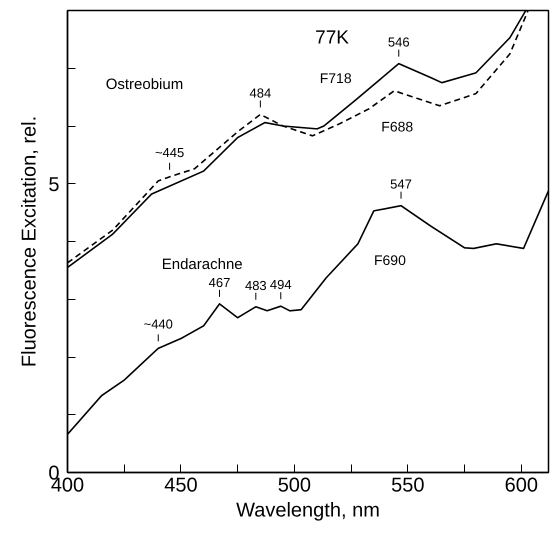 The width and height of the screenshot is (550, 545). What do you see at coordinates (29, 242) in the screenshot?
I see `y-axis-title: Fluorescence Excitation, rel.` at bounding box center [29, 242].